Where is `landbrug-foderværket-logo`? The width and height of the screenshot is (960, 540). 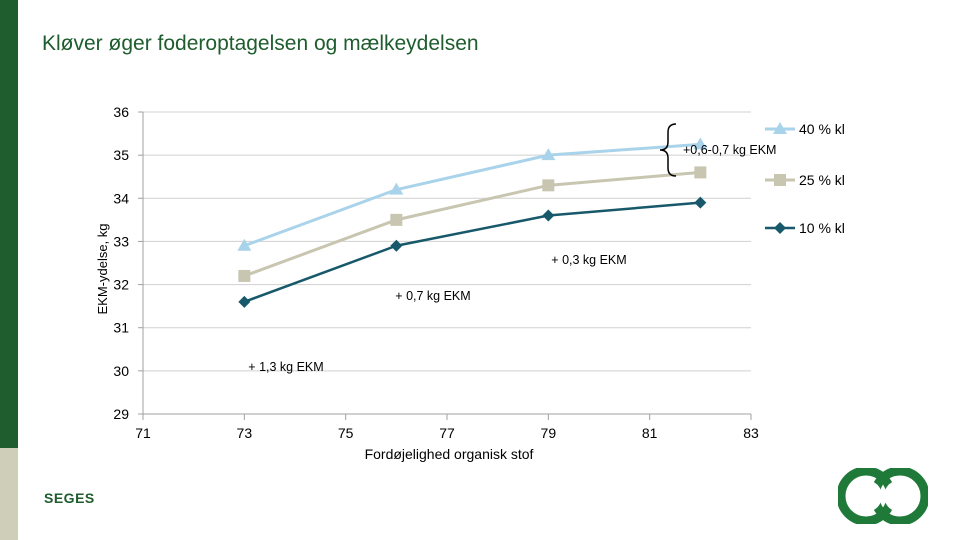
landbrug-foderværket-logo is located at coordinates (883, 496).